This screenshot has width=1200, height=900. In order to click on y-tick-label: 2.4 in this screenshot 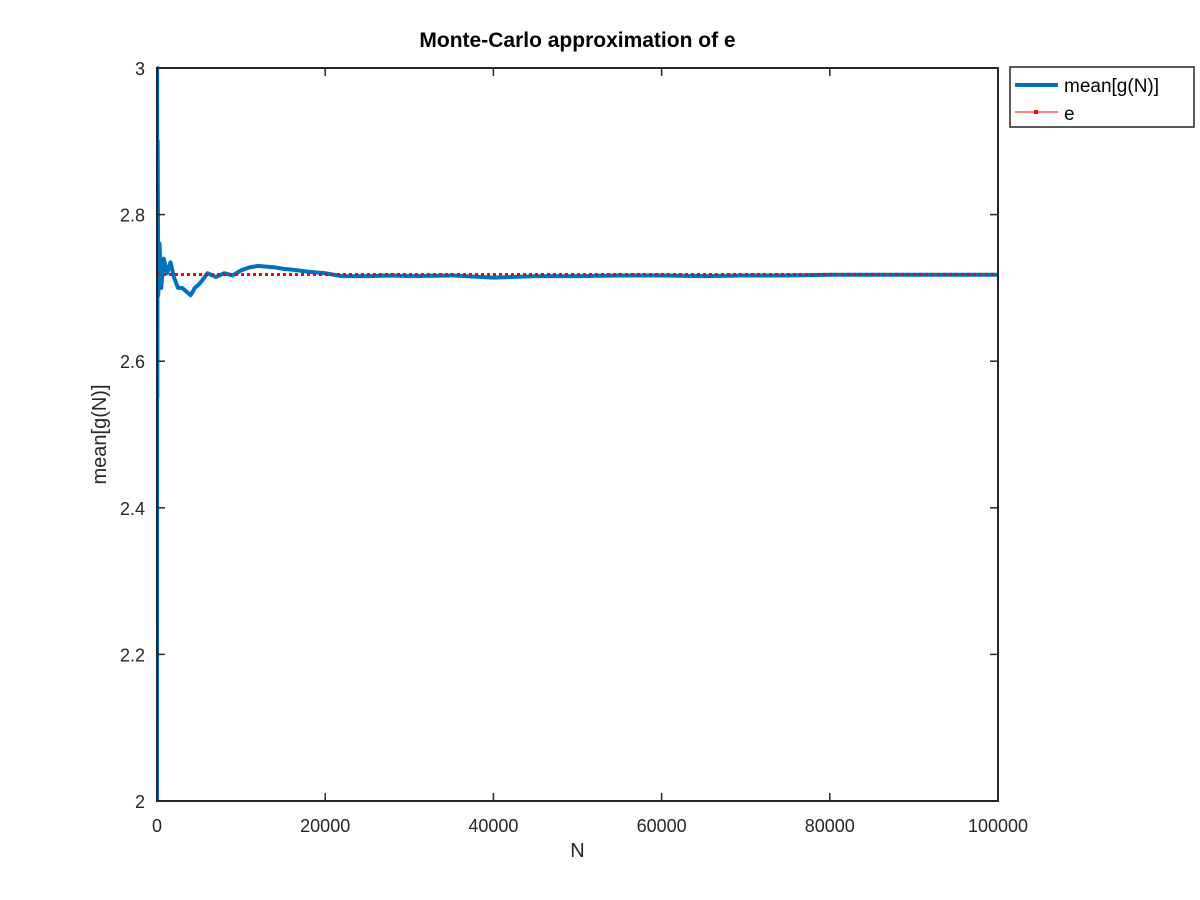, I will do `click(132, 509)`.